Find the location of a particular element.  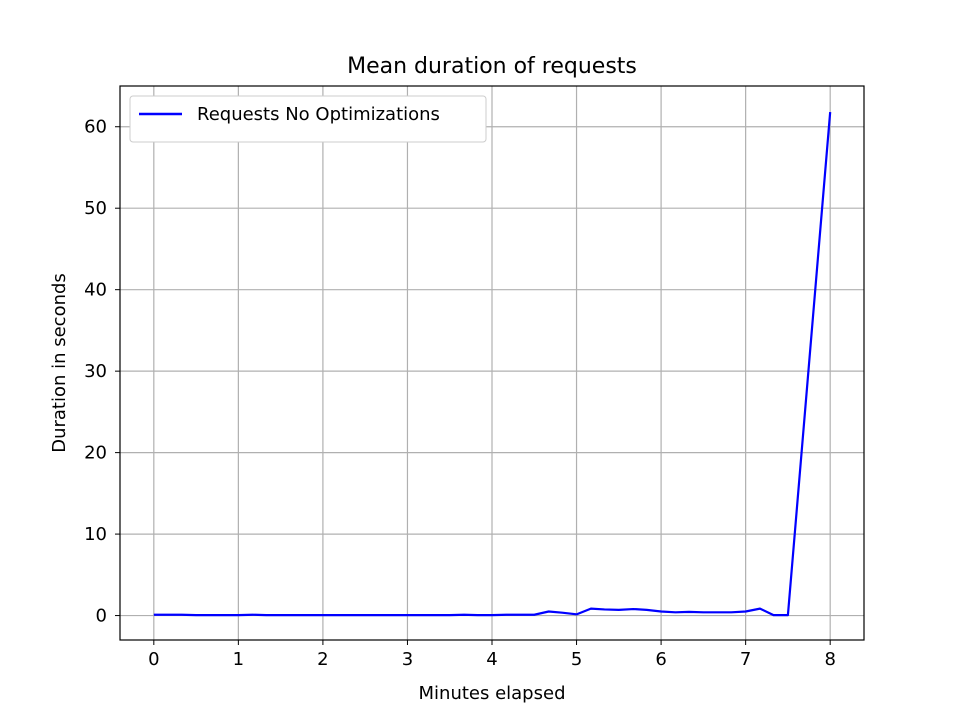

y-tick-label: 40 is located at coordinates (95, 290).